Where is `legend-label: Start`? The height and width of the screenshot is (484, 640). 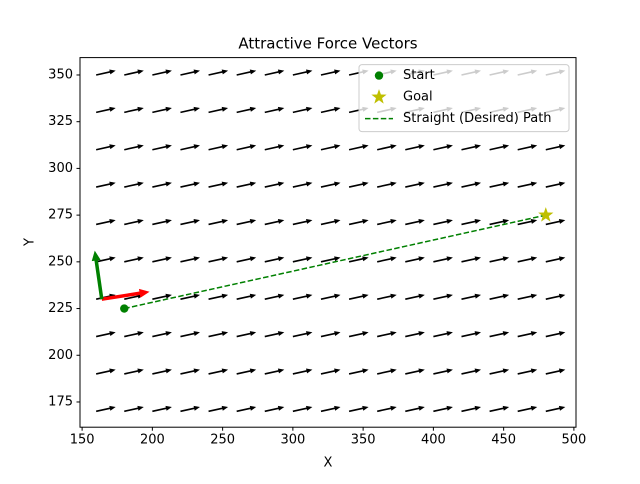
legend-label: Start is located at coordinates (419, 75).